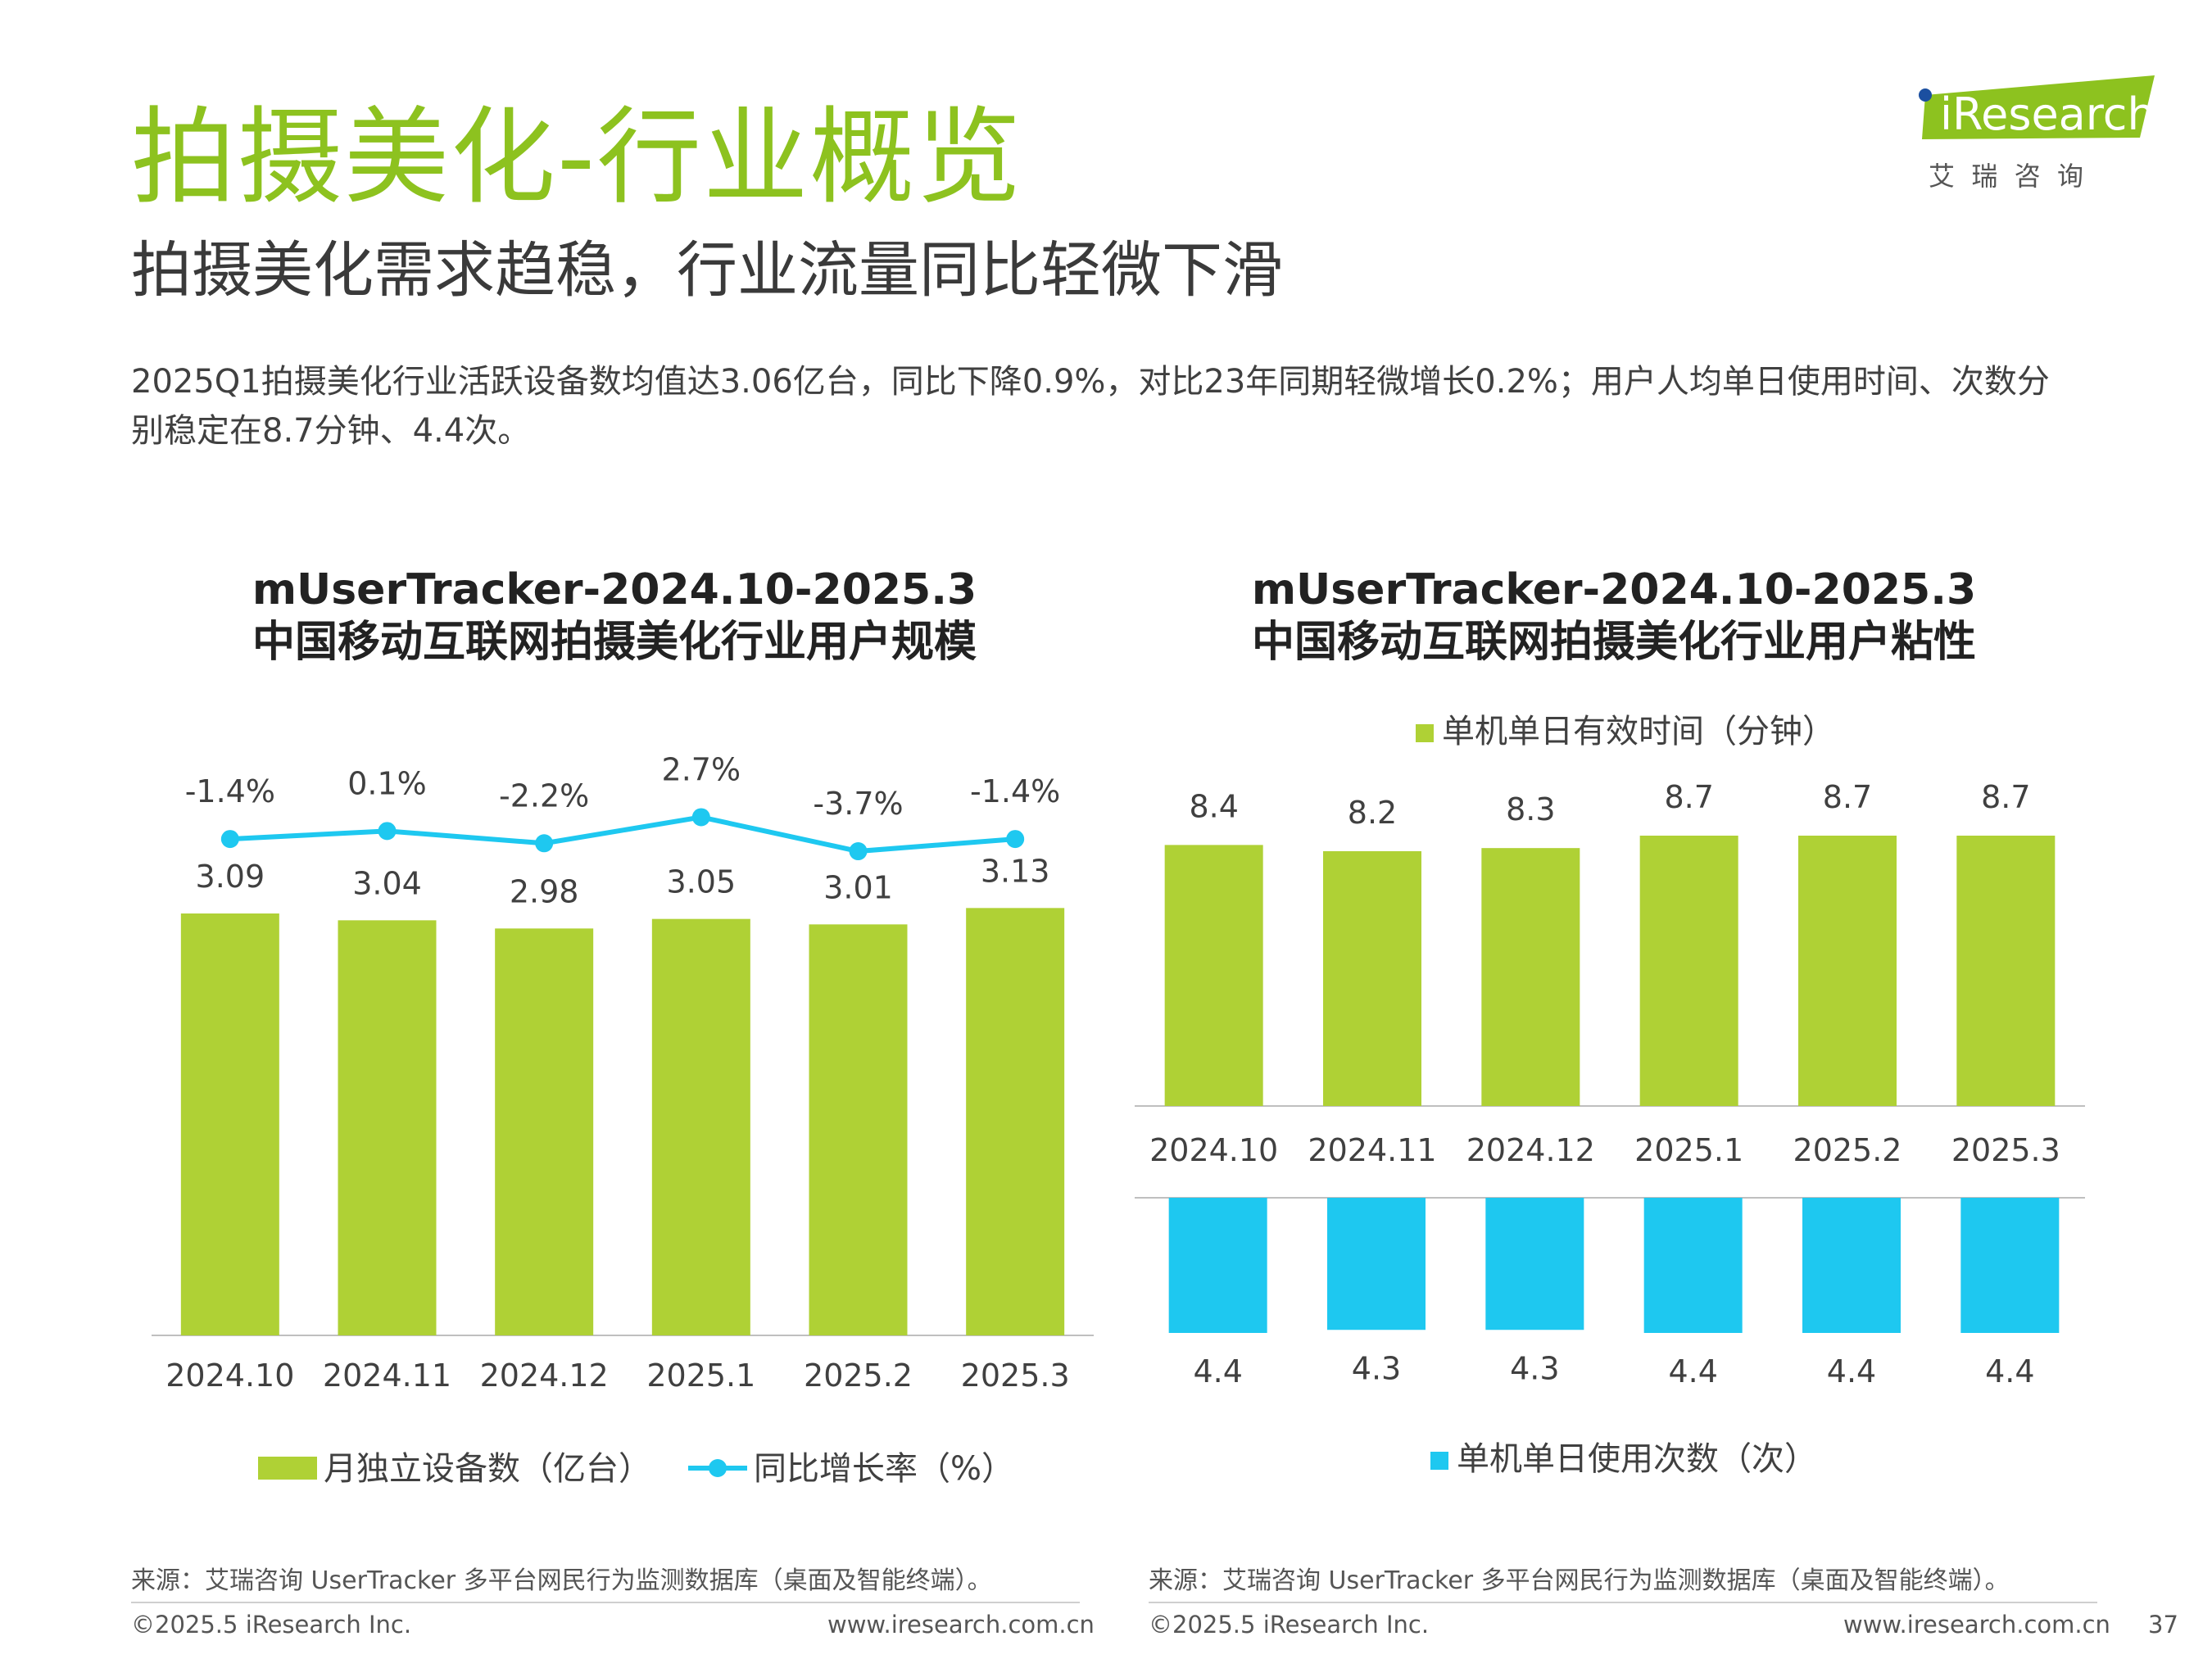 This screenshot has width=2212, height=1659. Describe the element at coordinates (1614, 589) in the screenshot. I see `right-chart-title-line1: mUserTracker-2024.10-2025.3` at that location.